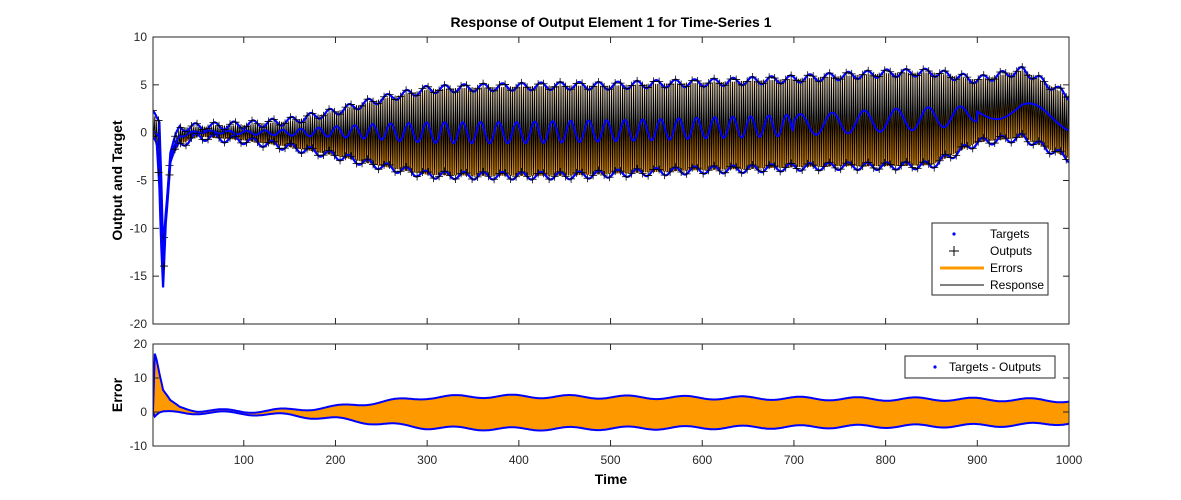 The image size is (1181, 500). What do you see at coordinates (954, 251) in the screenshot?
I see `legend-marker-outputs` at bounding box center [954, 251].